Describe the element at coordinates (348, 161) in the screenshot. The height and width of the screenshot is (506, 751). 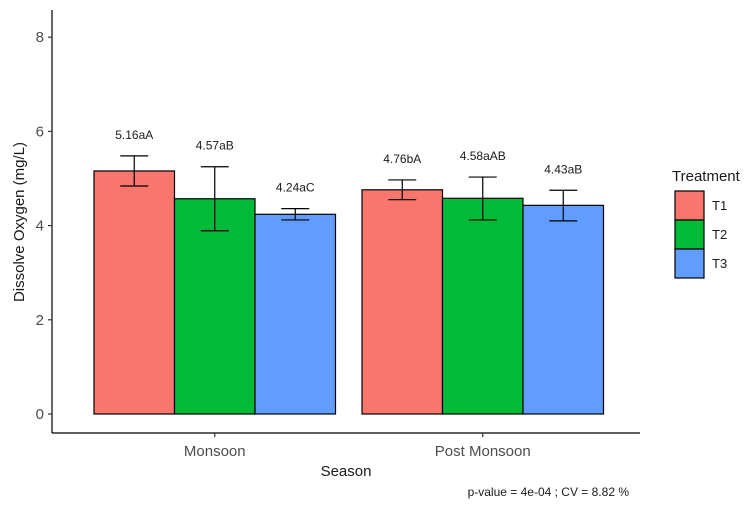
I see `bar-labels-layer: 5.16aA 4.57aB 4.24aC 4.76bA 4.58aAB 4.43aB` at that location.